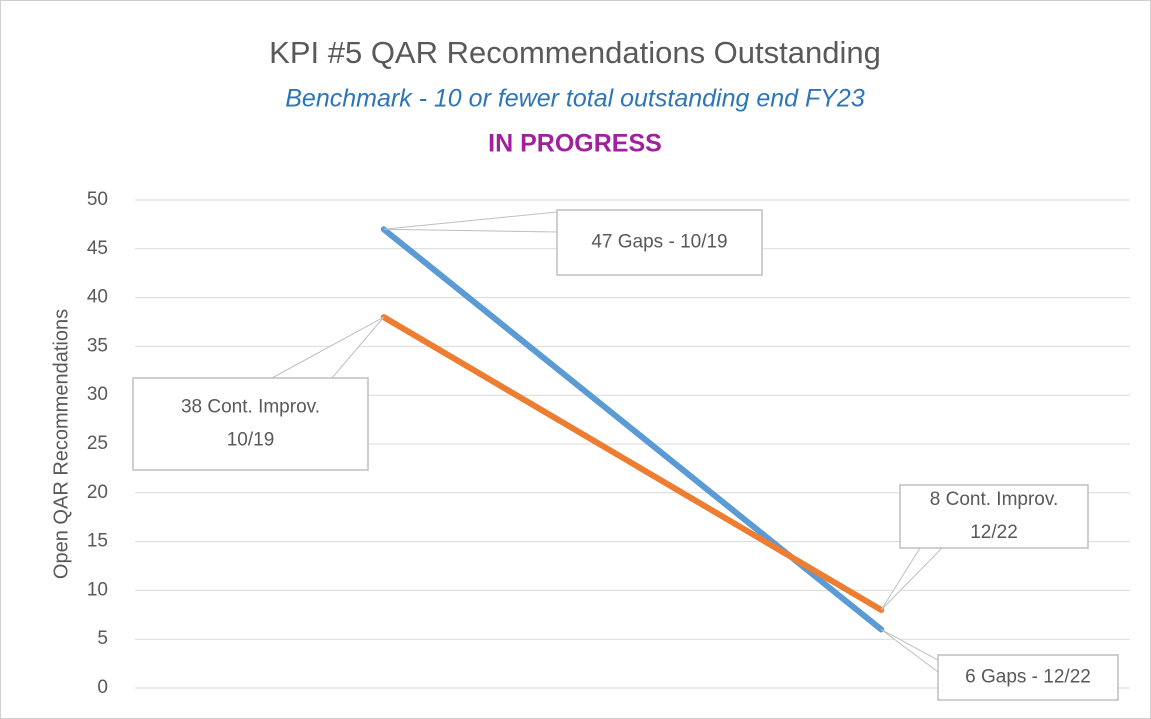 The width and height of the screenshot is (1151, 719). What do you see at coordinates (102, 687) in the screenshot?
I see `y-tick-label: 0` at bounding box center [102, 687].